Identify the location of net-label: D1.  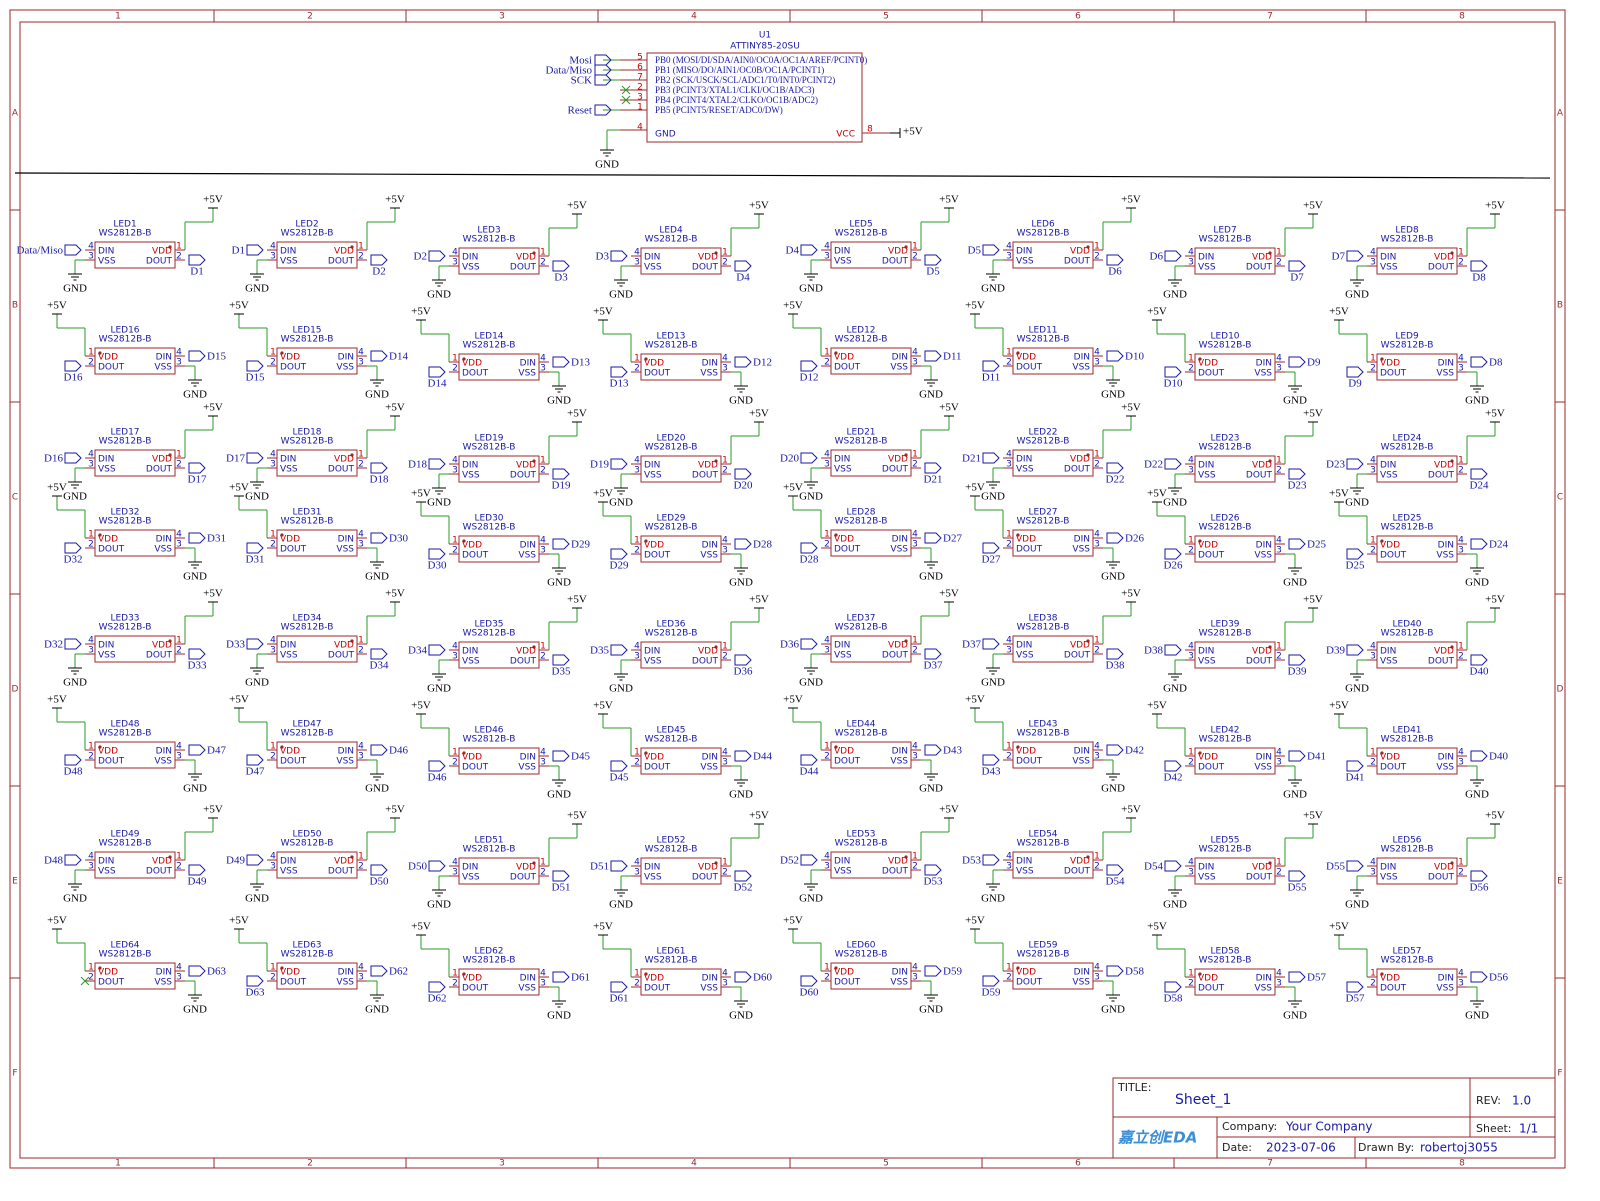
(196, 272).